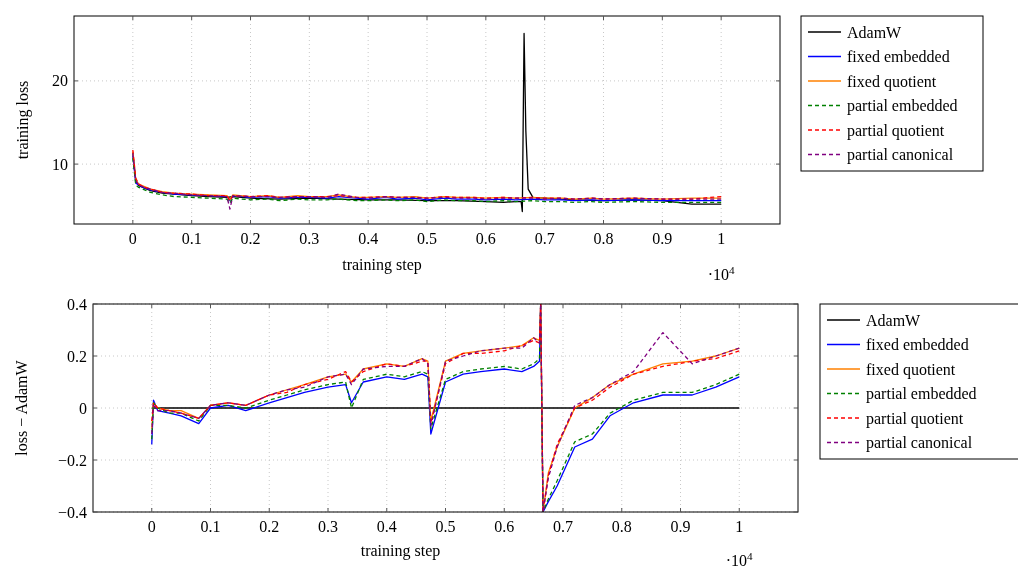 This screenshot has width=1026, height=566. What do you see at coordinates (23, 120) in the screenshot?
I see `y-axis-title: training loss` at bounding box center [23, 120].